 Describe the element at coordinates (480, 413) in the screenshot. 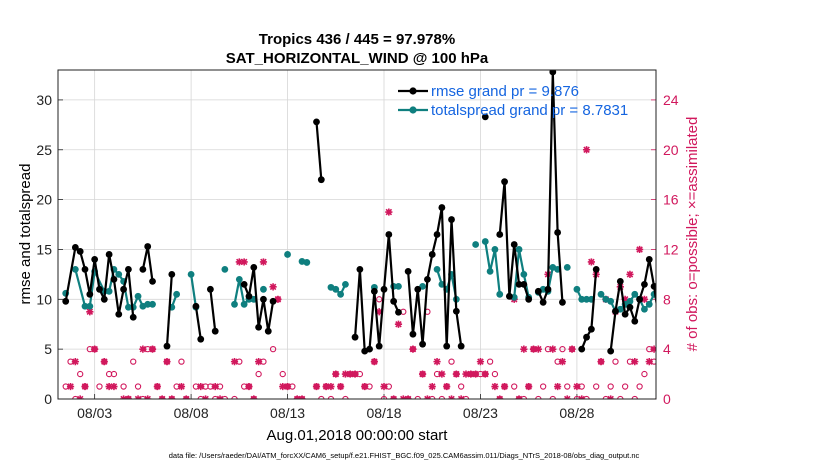

I see `x-tick-label: 08/23` at that location.